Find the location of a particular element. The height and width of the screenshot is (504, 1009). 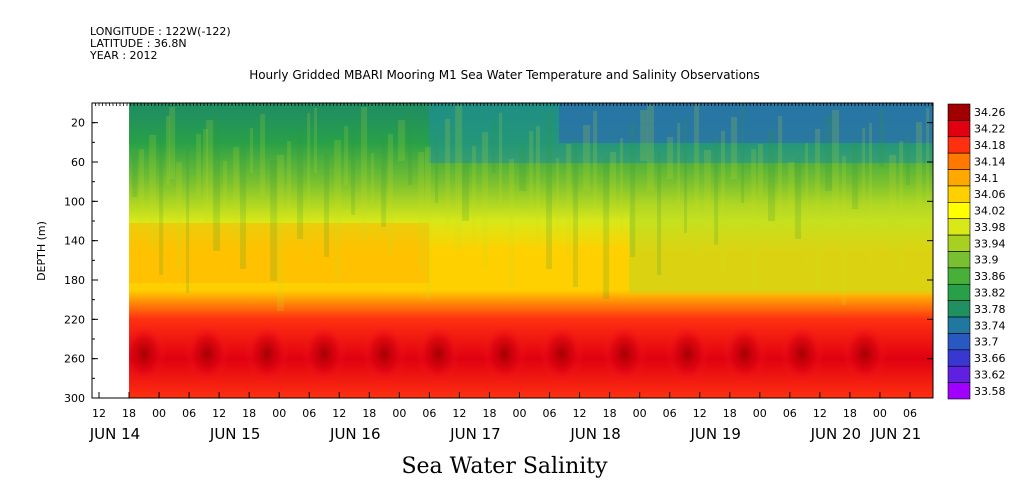

colorbar-label: 34.14 is located at coordinates (990, 161).